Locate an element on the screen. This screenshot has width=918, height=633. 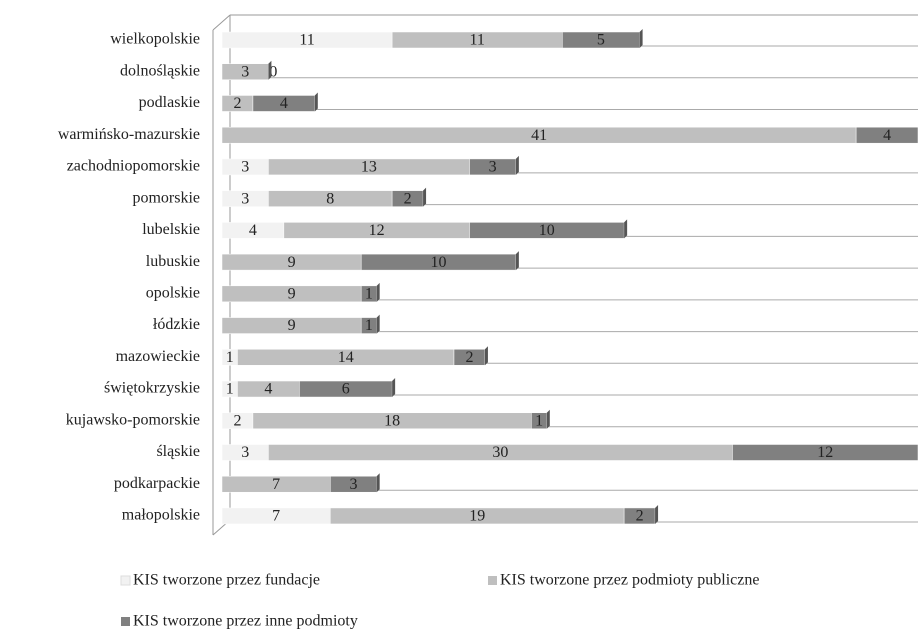
y-tick-label: łódzkie is located at coordinates (176, 324).